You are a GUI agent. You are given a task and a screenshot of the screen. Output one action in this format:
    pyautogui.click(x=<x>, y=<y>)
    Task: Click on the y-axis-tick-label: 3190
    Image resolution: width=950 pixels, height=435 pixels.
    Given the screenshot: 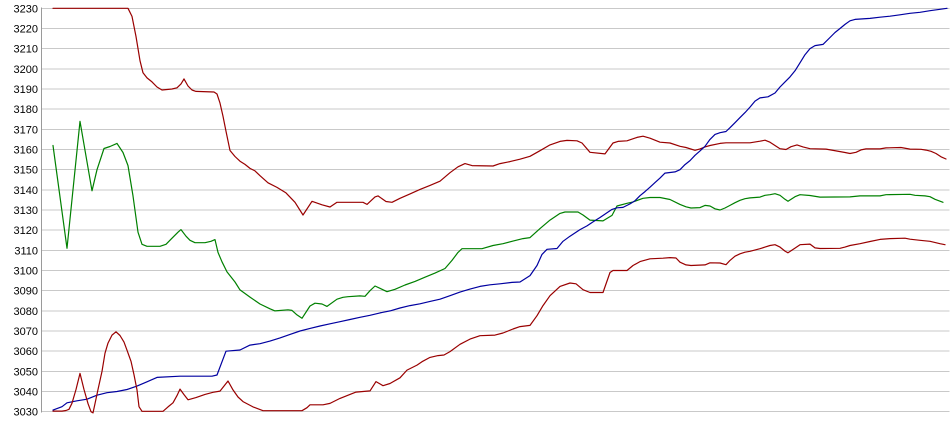 What is the action you would take?
    pyautogui.click(x=26, y=90)
    